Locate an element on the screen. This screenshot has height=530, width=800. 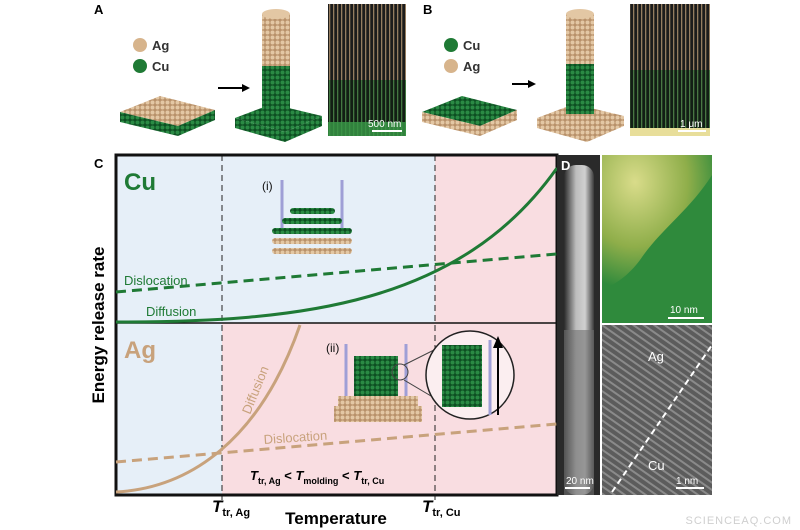
region-label: Cu is located at coordinates (656, 465).